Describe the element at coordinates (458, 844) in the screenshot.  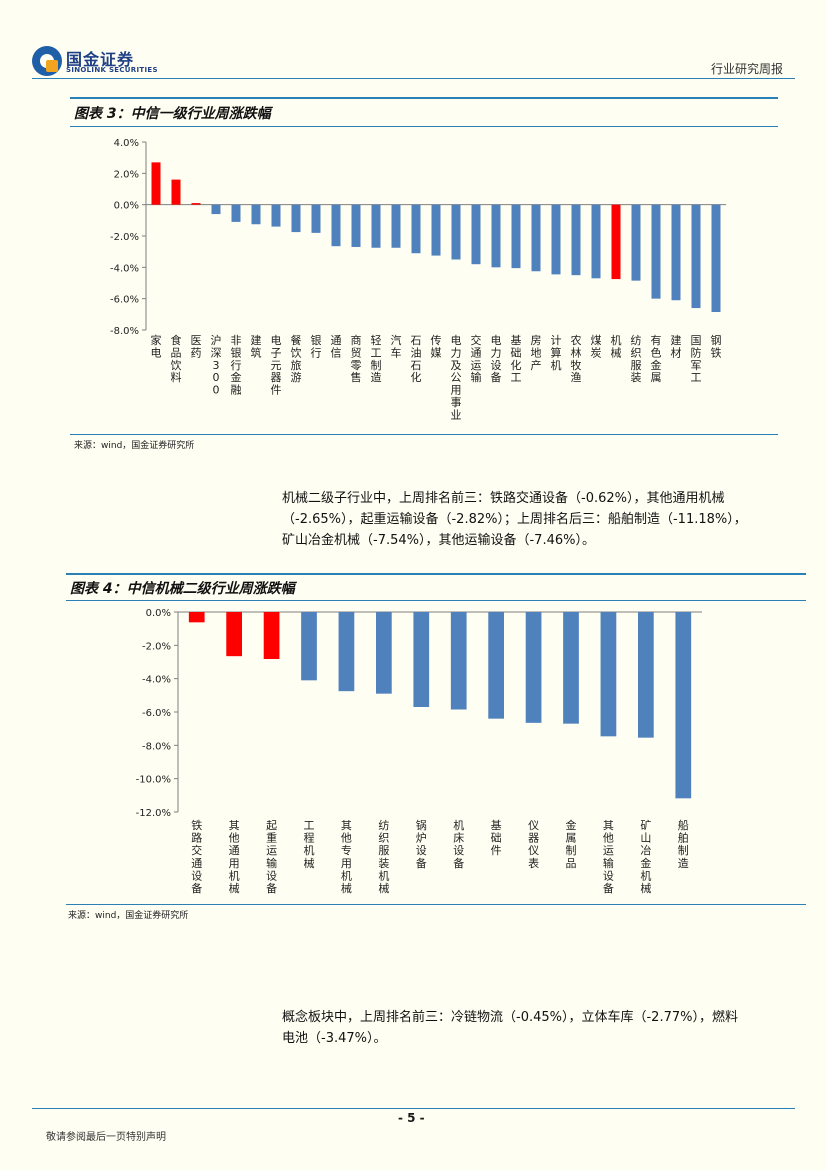
I see `x-tick-label: 机床设备` at that location.